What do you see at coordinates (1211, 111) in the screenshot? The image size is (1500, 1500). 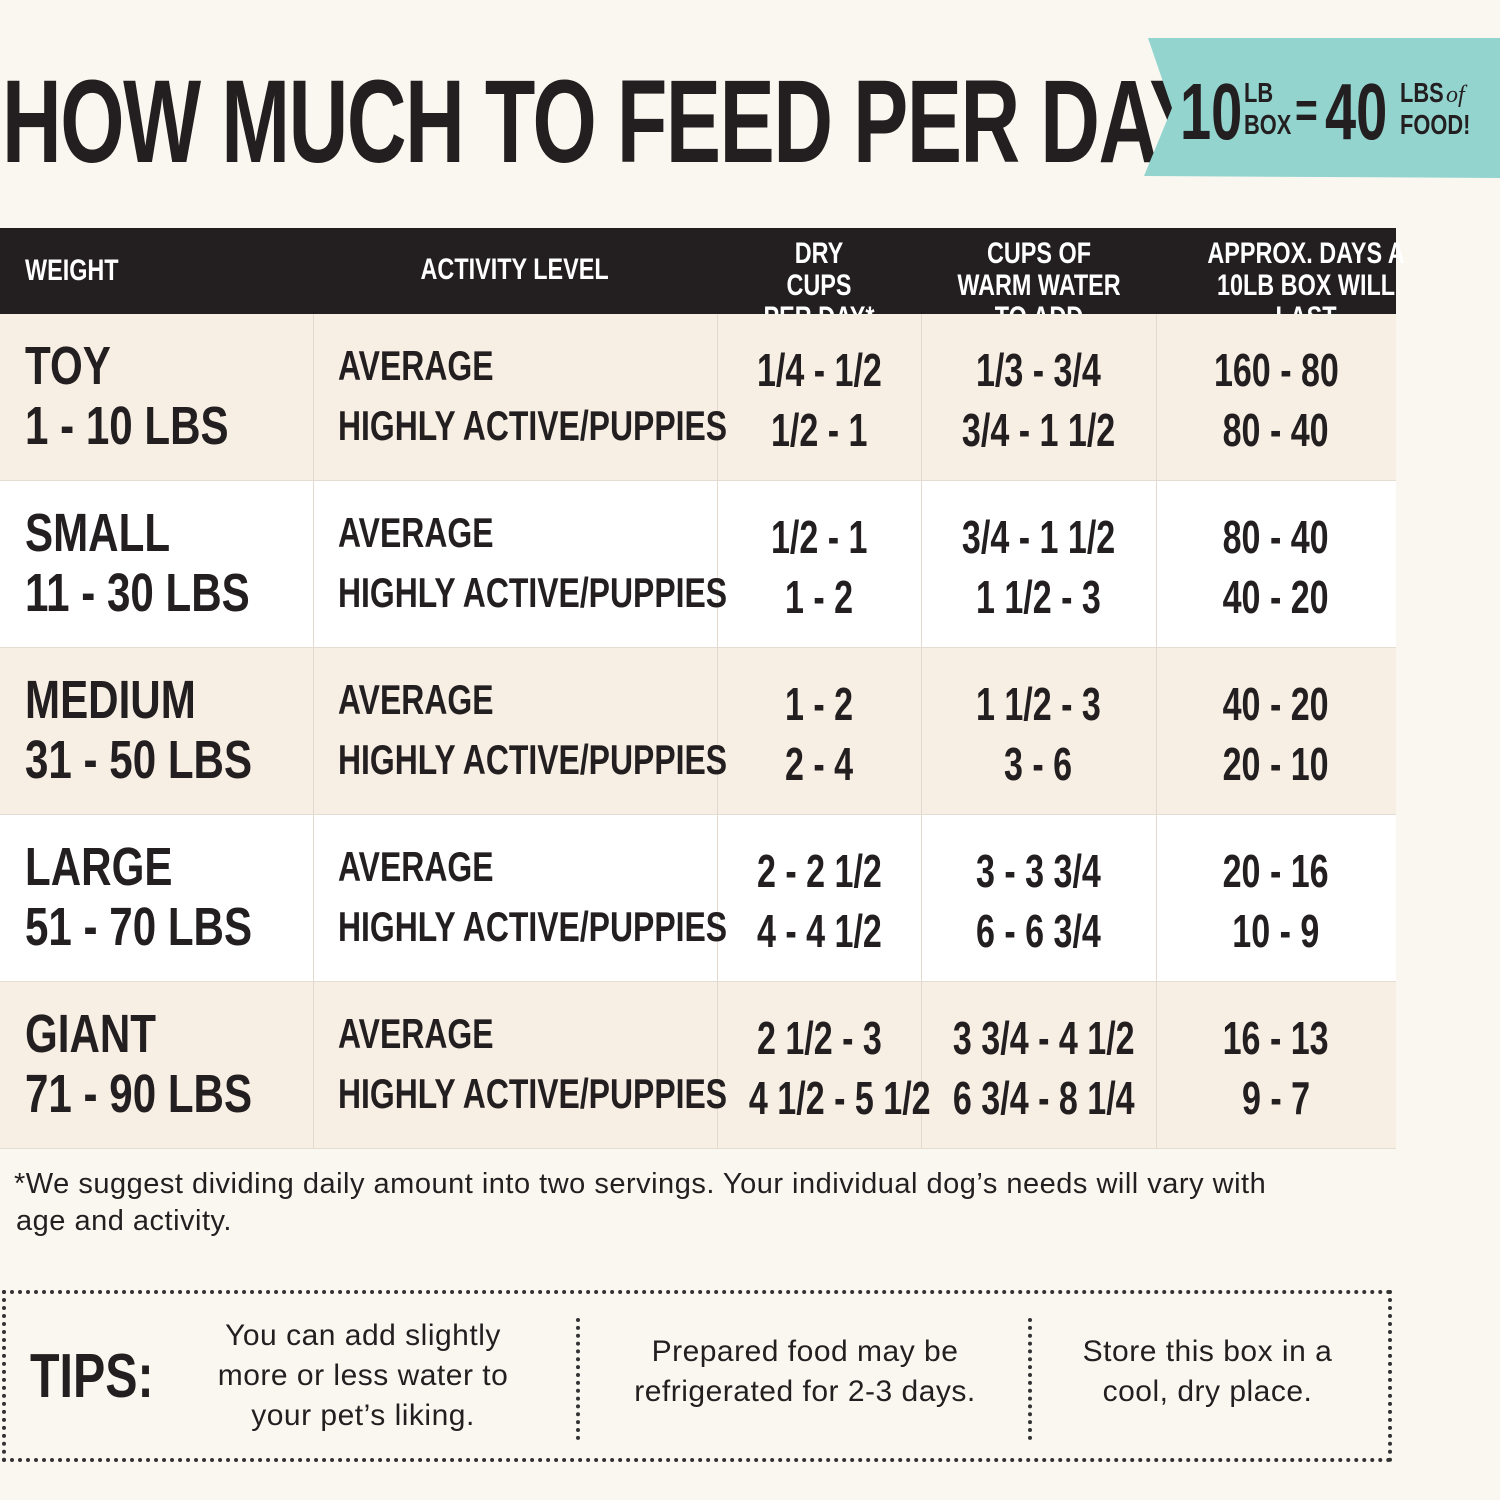 I see `text: 10` at bounding box center [1211, 111].